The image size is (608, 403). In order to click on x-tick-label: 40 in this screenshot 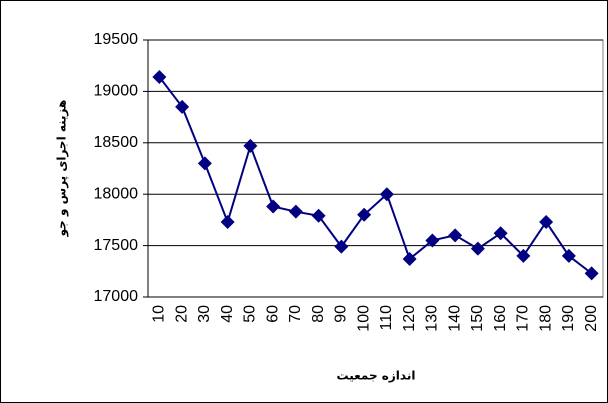, I will do `click(227, 314)`.